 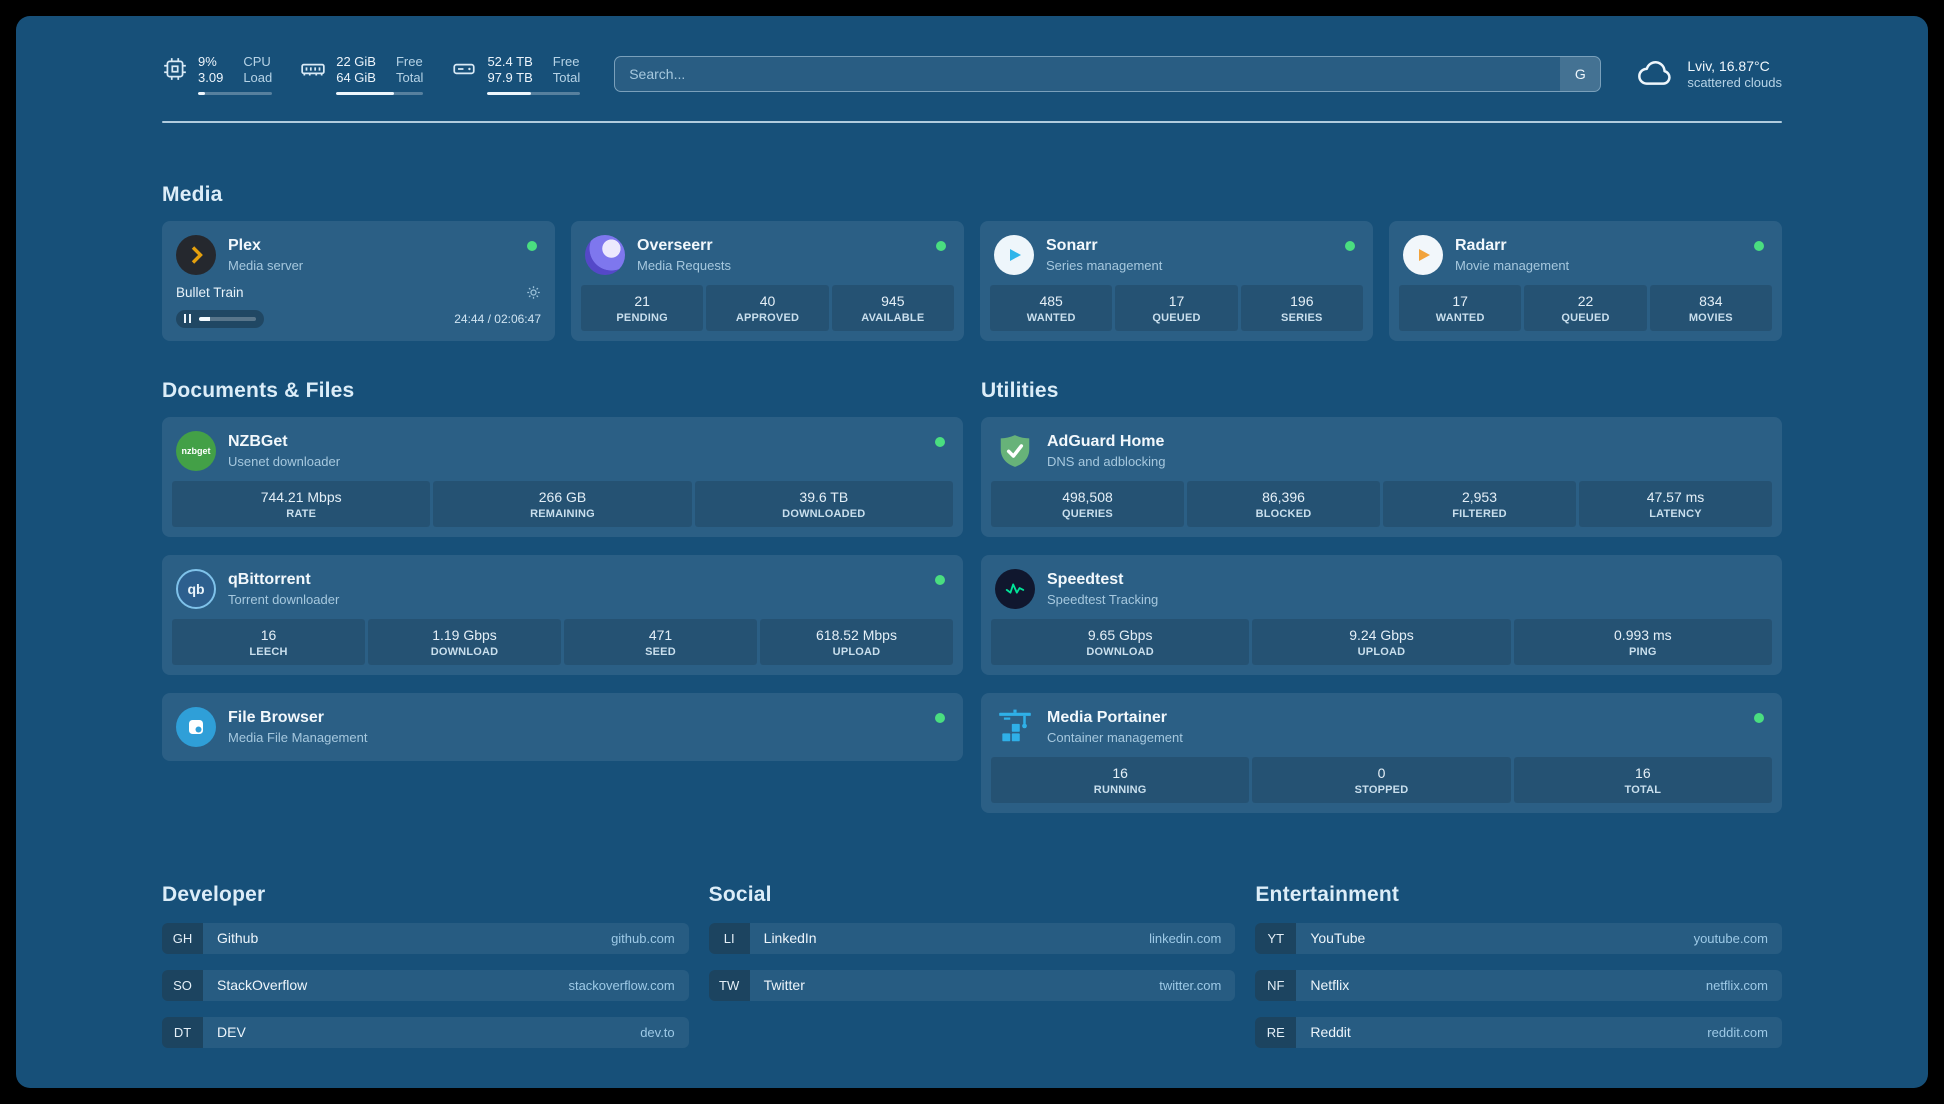 What do you see at coordinates (510, 78) in the screenshot?
I see `disk-total-value: 97.9 TB` at bounding box center [510, 78].